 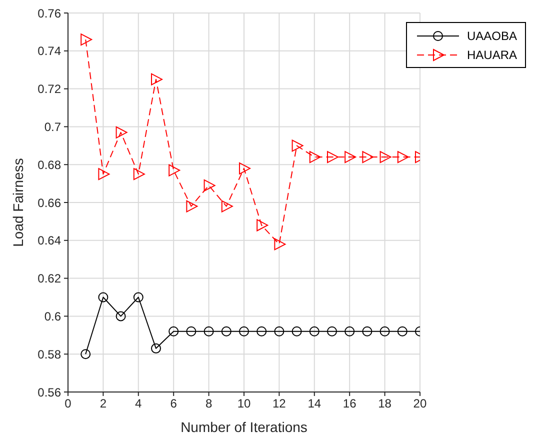 What do you see at coordinates (138, 403) in the screenshot?
I see `x-tick-label: 4` at bounding box center [138, 403].